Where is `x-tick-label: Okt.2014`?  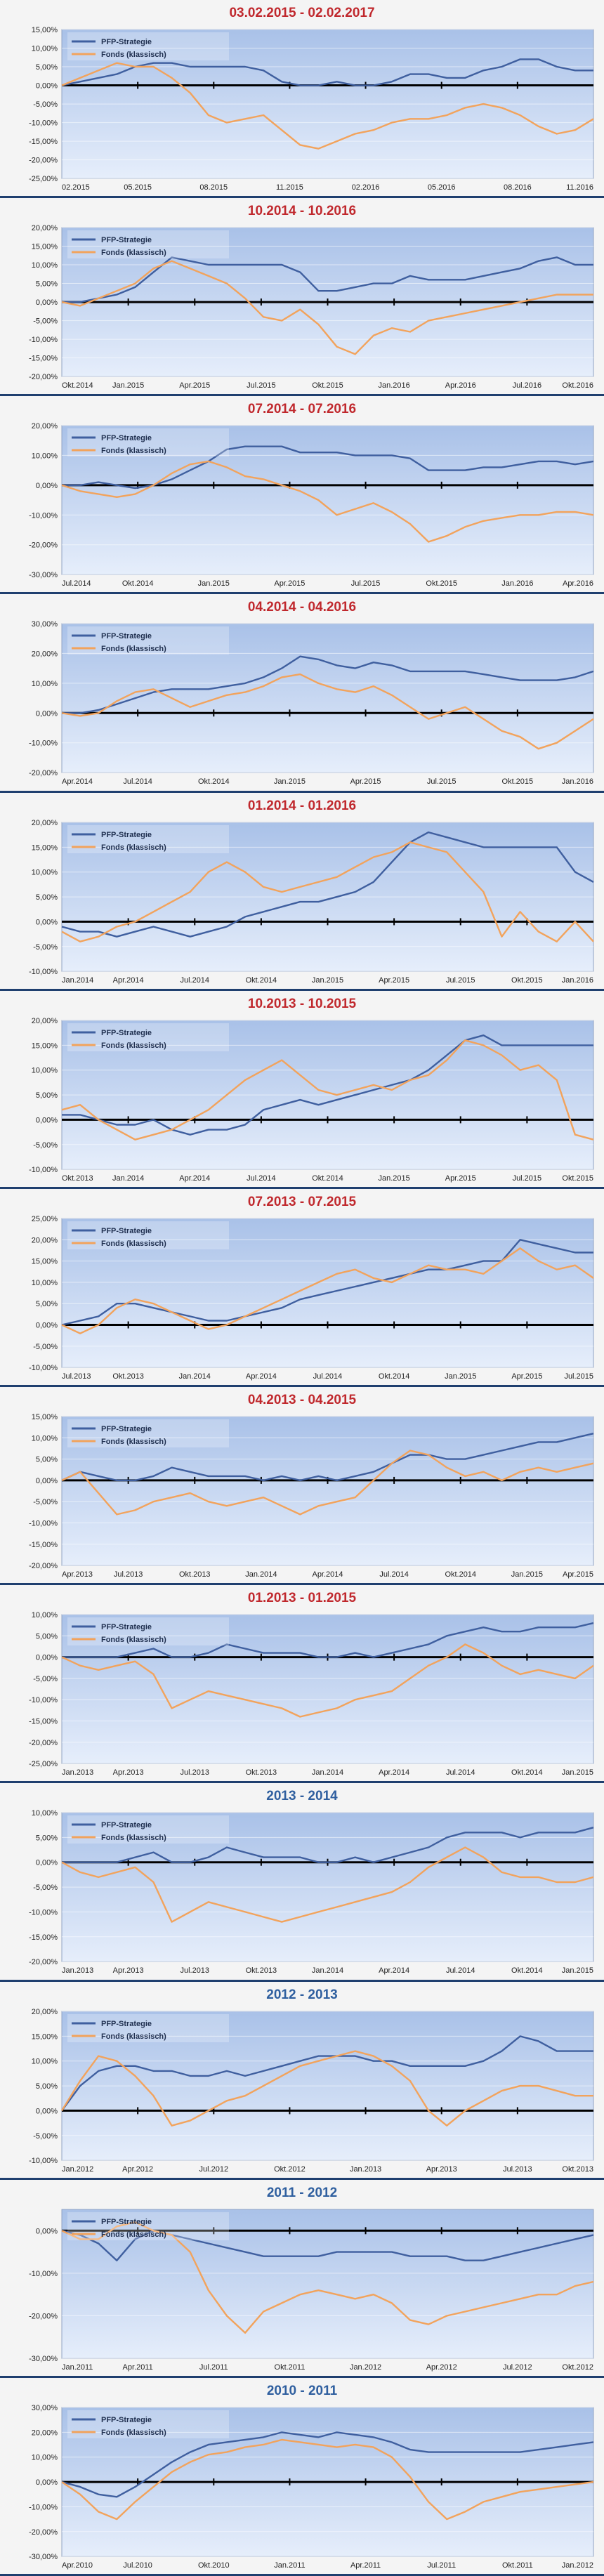
x-tick-label: Okt.2014 is located at coordinates (261, 981).